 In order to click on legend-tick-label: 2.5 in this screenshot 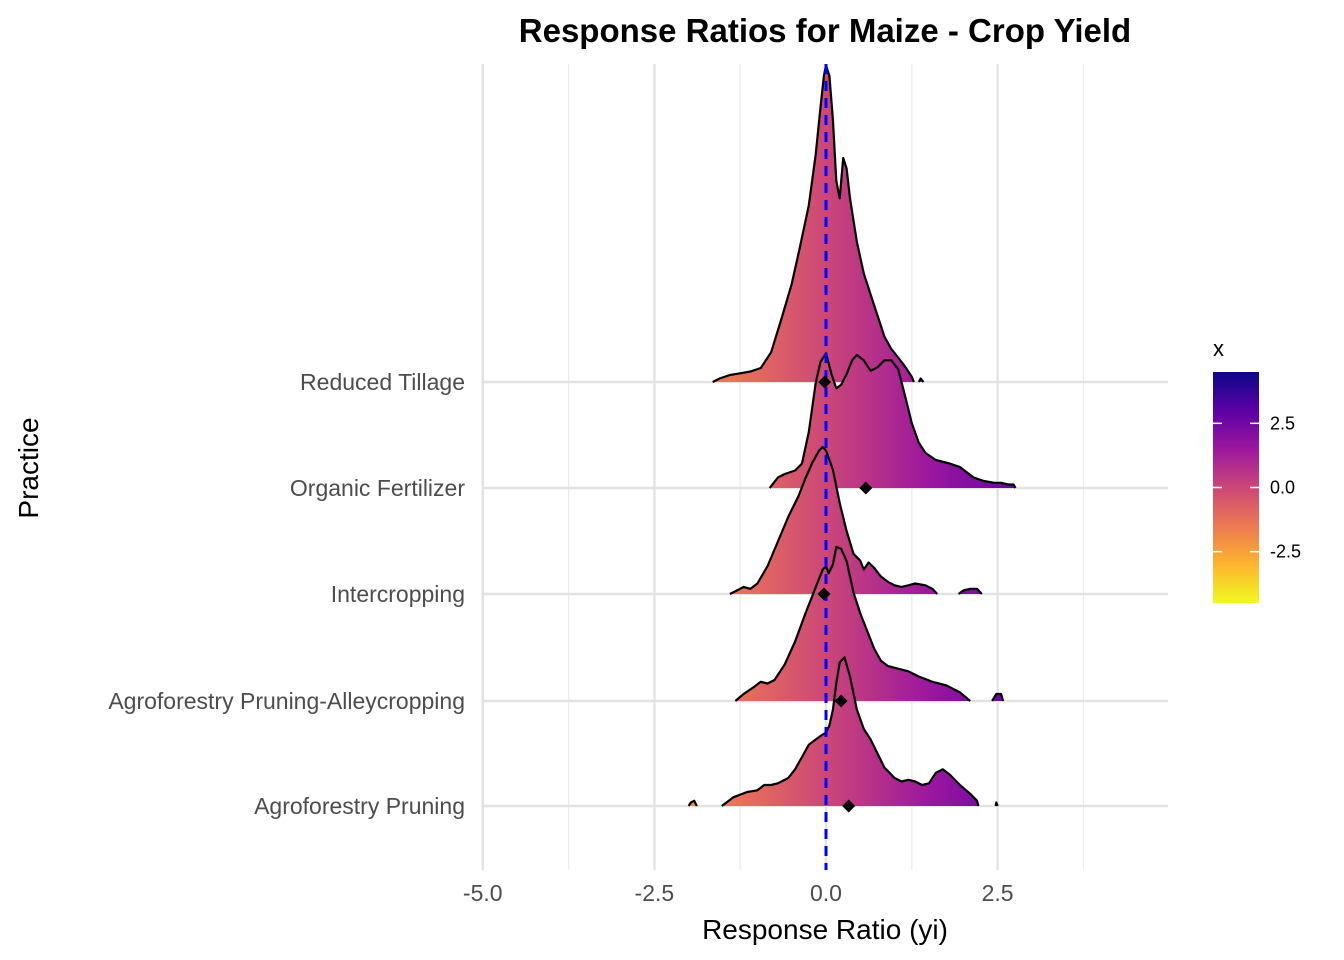, I will do `click(1282, 423)`.